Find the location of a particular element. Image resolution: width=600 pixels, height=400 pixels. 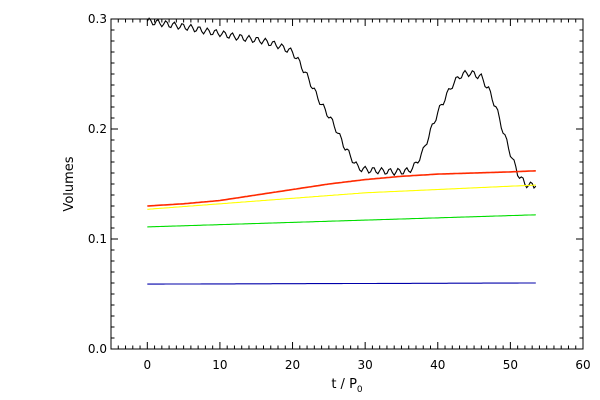

y-tick-label: 0.2 is located at coordinates (97, 129).